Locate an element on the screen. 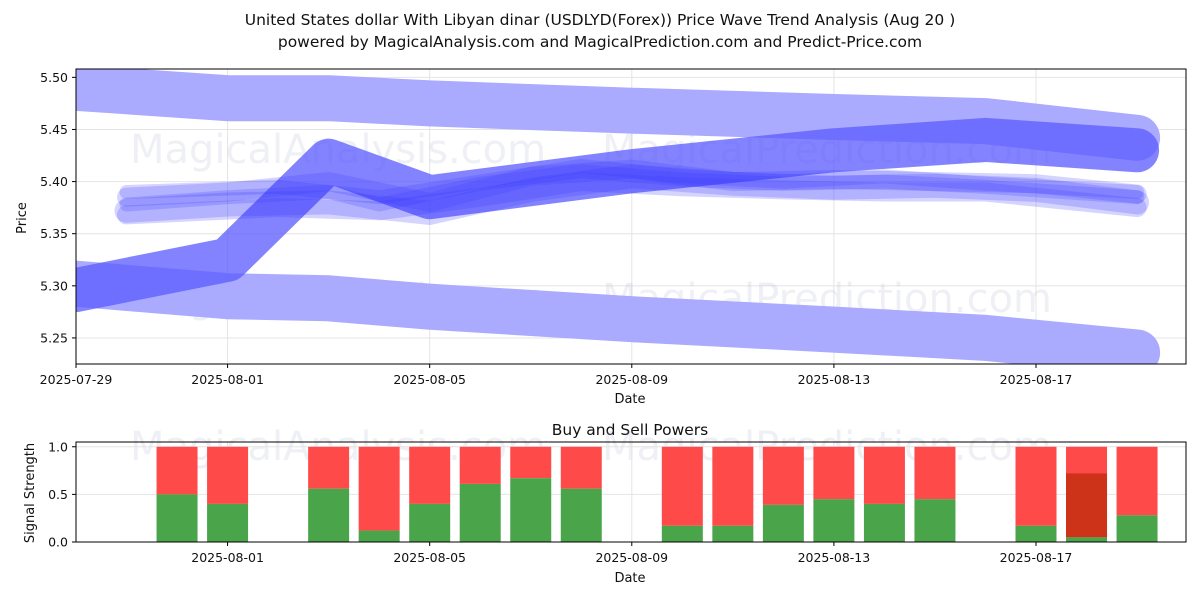  y-tick-label: 5.35 is located at coordinates (54, 233).